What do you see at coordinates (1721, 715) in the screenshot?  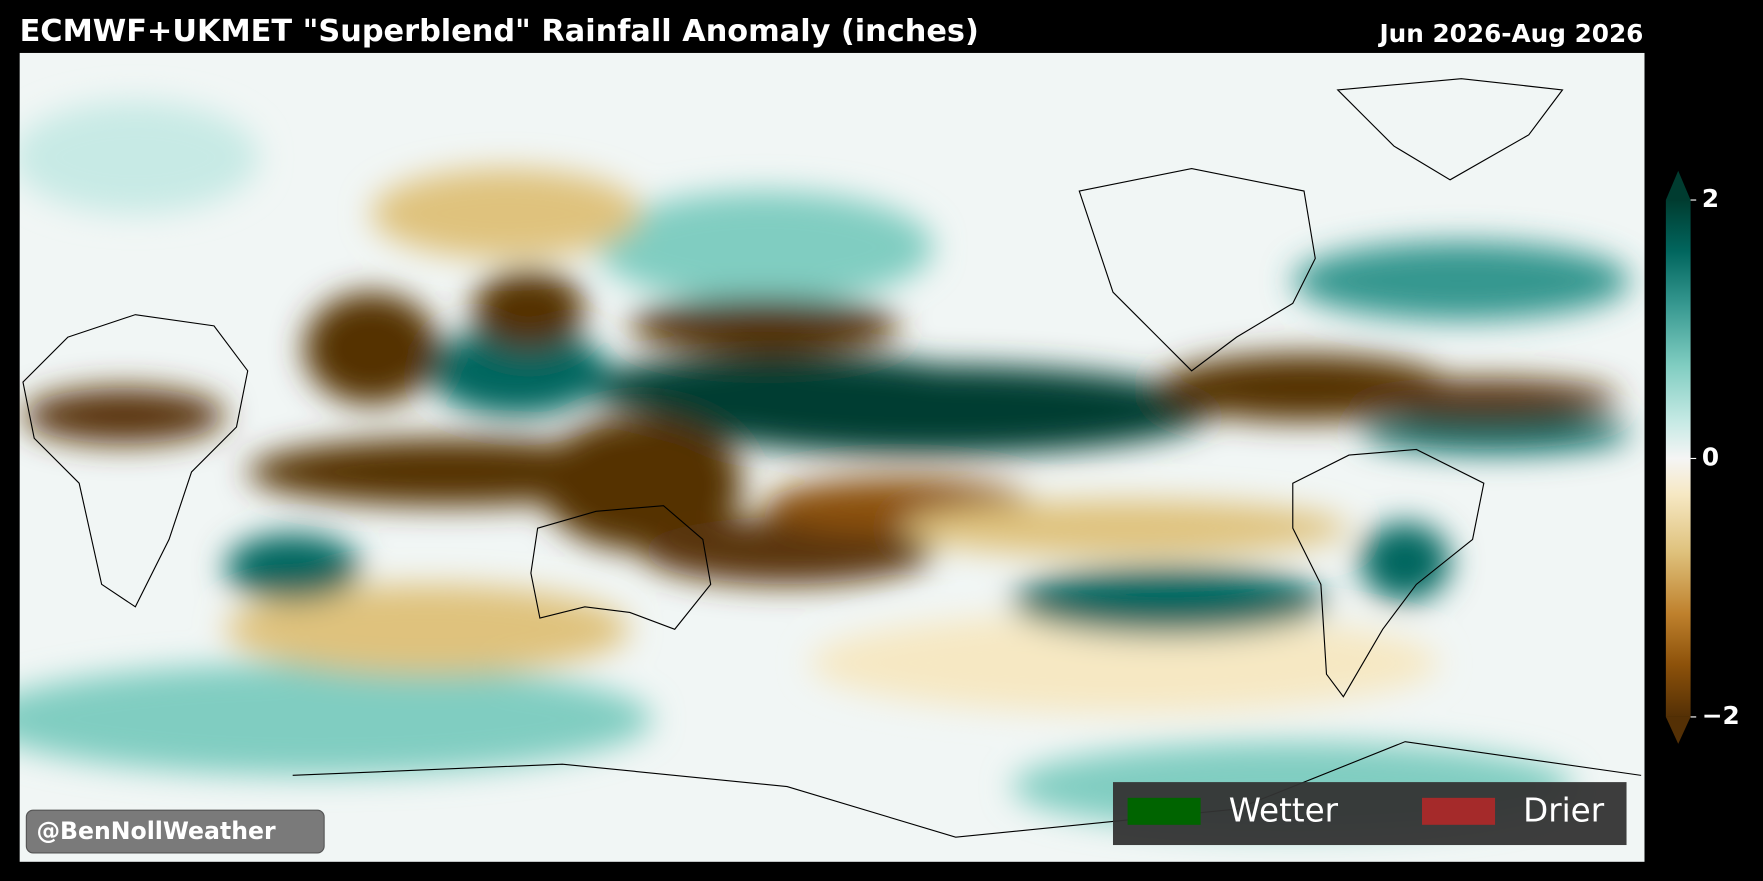 I see `colorbar-tick-label: −2` at bounding box center [1721, 715].